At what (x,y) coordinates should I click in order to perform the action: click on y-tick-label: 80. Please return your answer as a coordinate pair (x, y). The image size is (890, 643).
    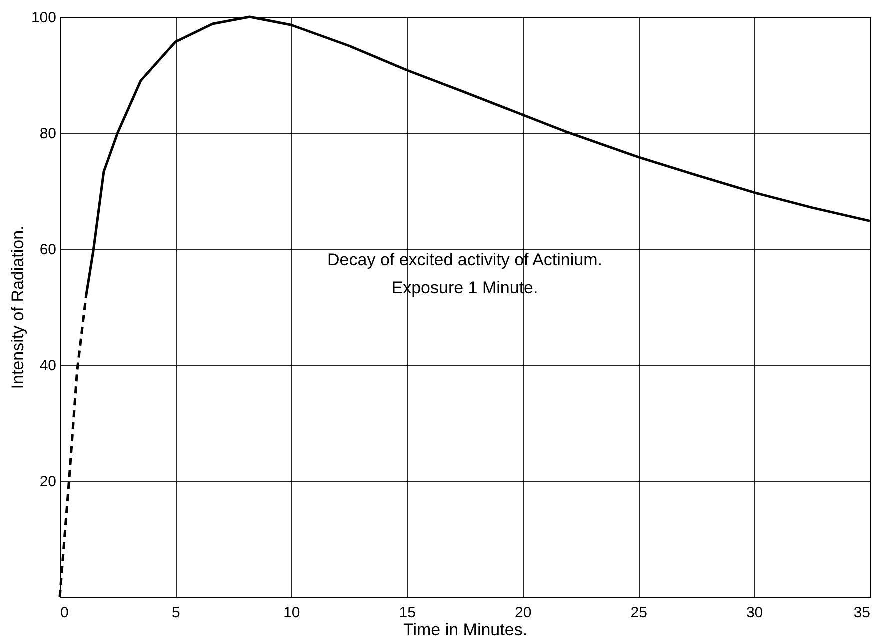
    Looking at the image, I should click on (48, 134).